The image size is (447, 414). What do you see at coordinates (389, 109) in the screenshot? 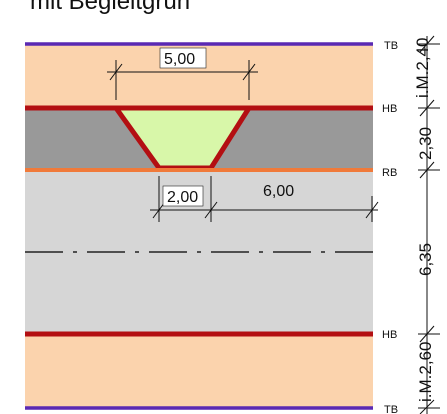
I see `edge-label-hb-top: HB` at bounding box center [389, 109].